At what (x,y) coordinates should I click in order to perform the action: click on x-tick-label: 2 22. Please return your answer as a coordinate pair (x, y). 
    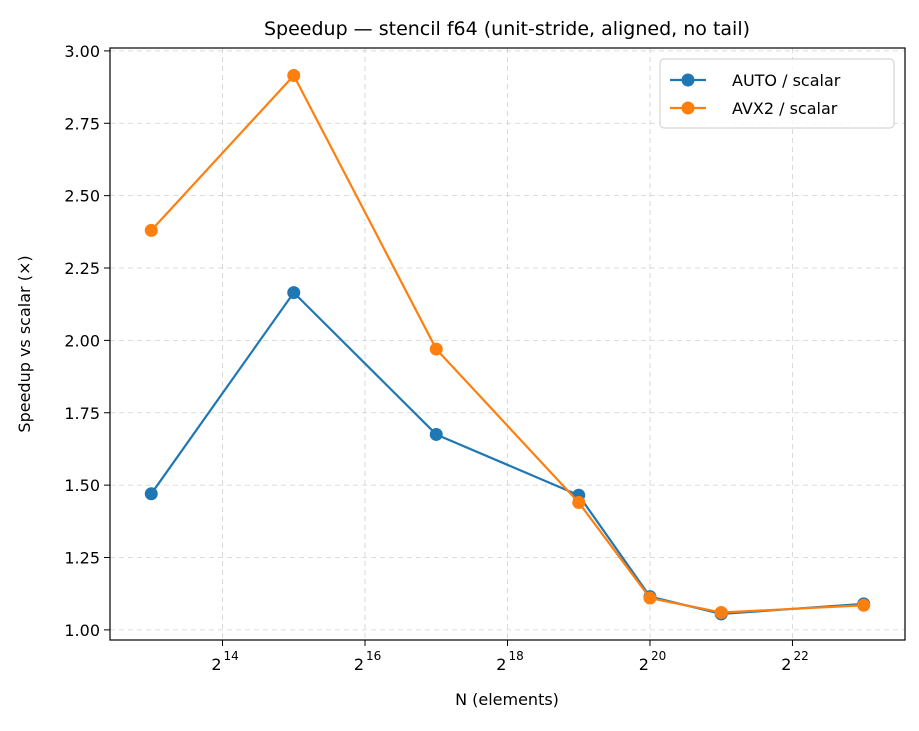
    Looking at the image, I should click on (794, 661).